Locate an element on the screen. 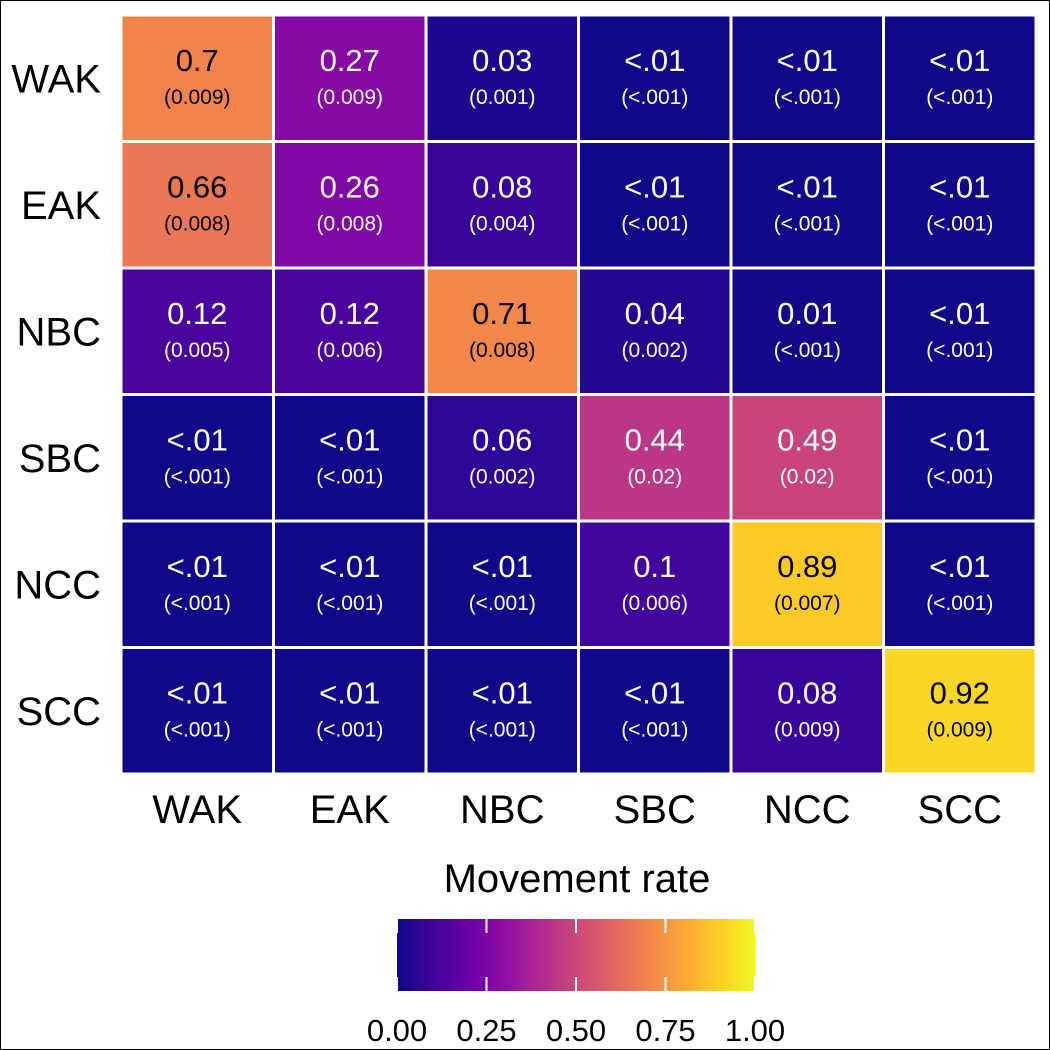  cell-WAK-SCC: <.01 (<.001) is located at coordinates (960, 78).